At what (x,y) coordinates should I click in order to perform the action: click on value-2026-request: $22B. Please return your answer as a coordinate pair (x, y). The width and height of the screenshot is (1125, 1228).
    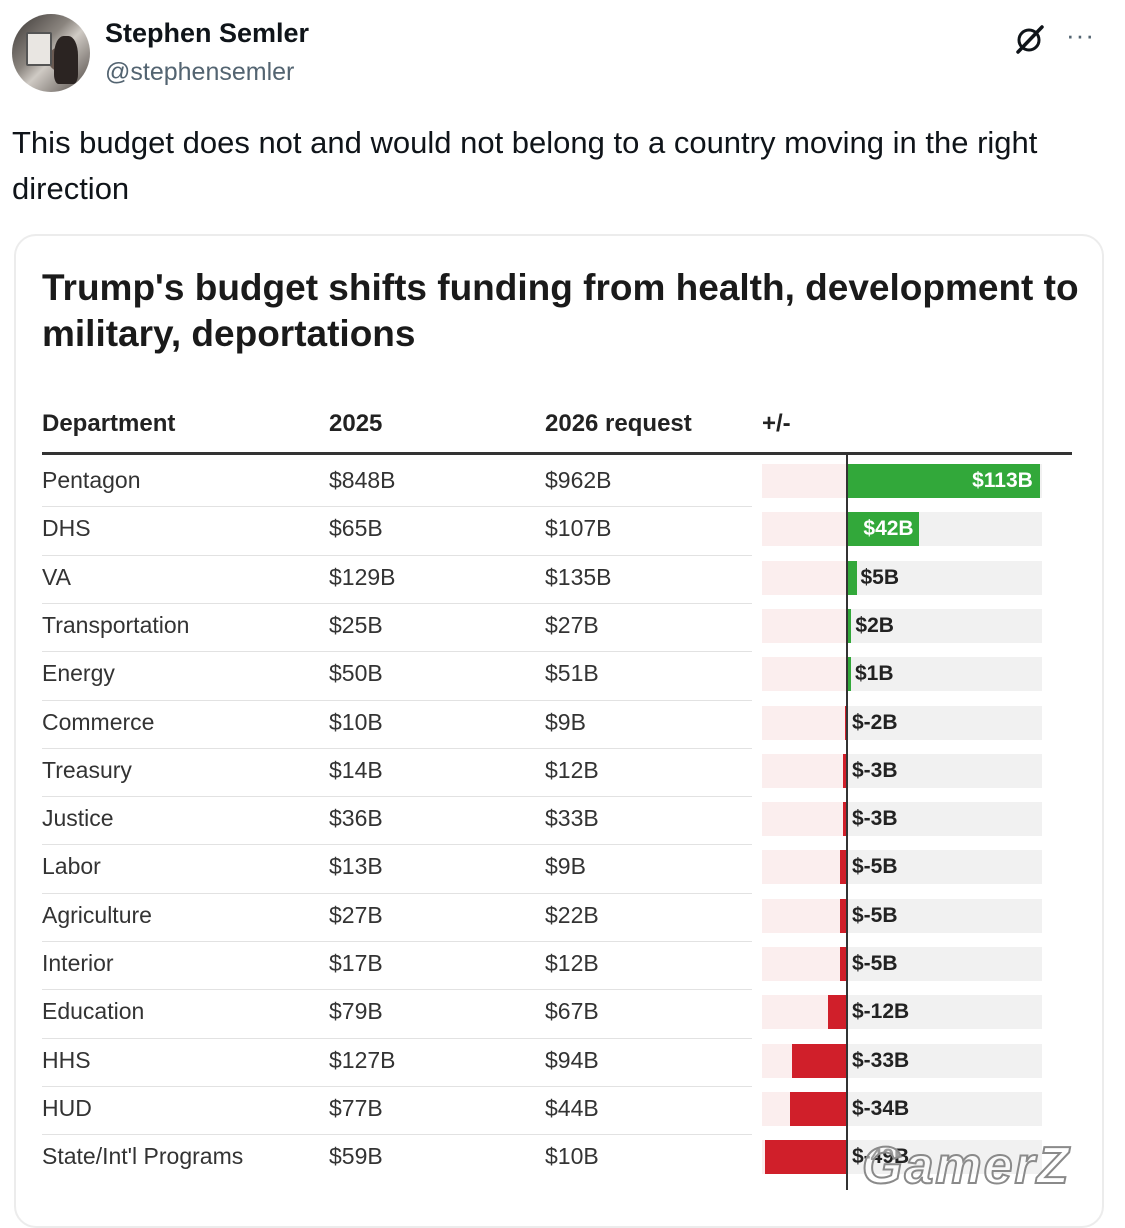
    Looking at the image, I should click on (572, 914).